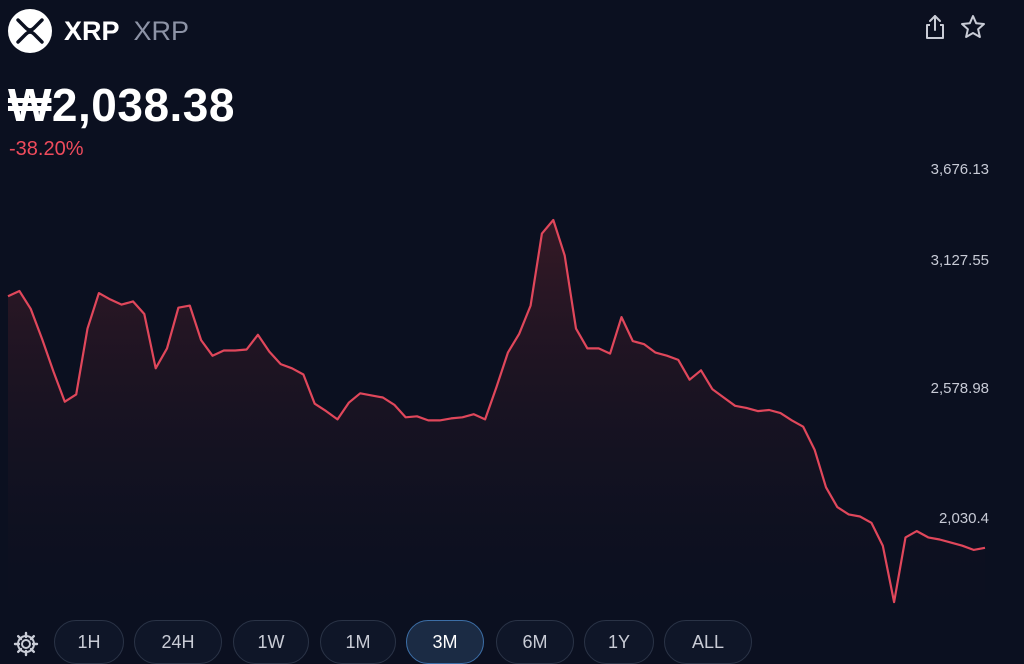  What do you see at coordinates (26, 644) in the screenshot?
I see `gear-icon` at bounding box center [26, 644].